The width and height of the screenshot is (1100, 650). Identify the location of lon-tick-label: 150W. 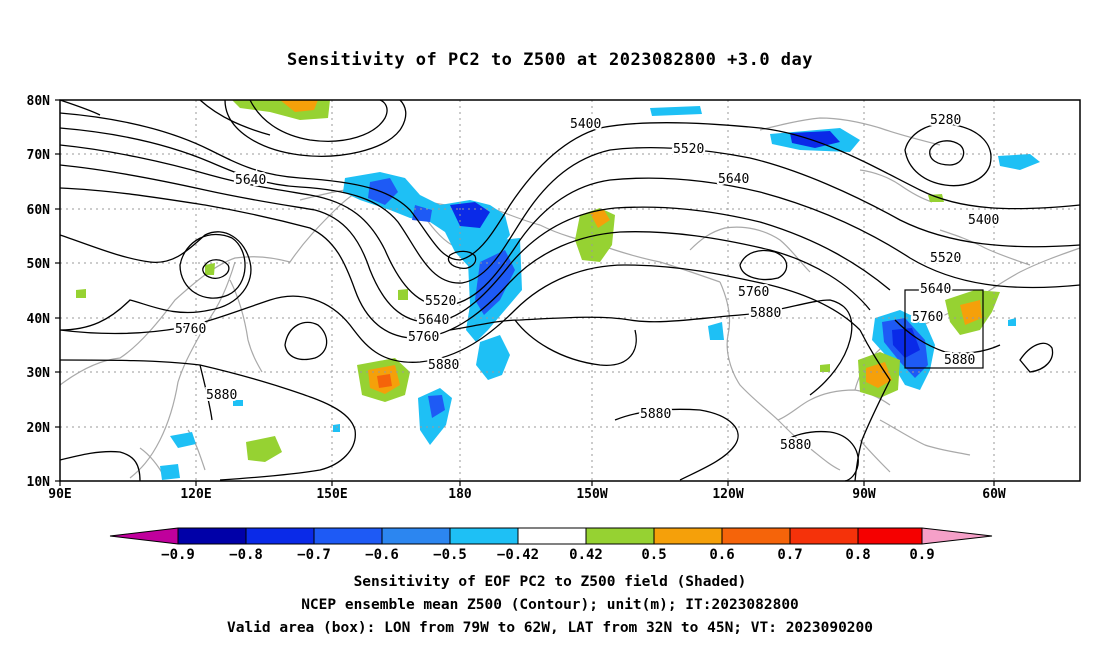
(591, 494).